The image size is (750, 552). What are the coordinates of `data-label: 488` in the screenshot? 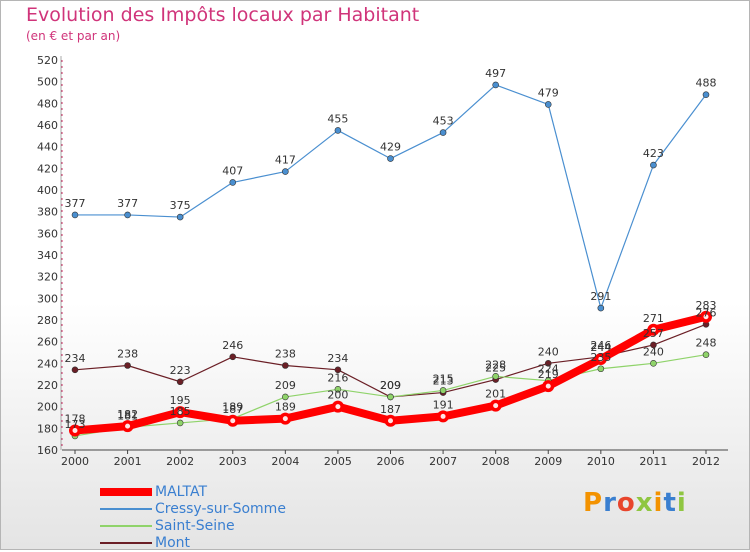 It's located at (706, 83).